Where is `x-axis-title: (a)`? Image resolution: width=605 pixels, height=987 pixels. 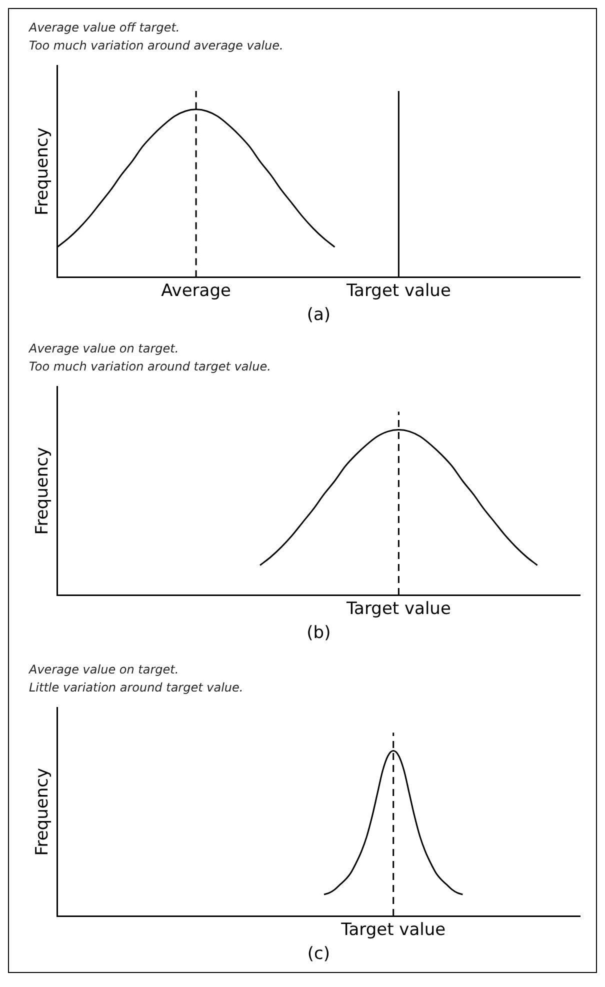
x-axis-title: (a) is located at coordinates (318, 315).